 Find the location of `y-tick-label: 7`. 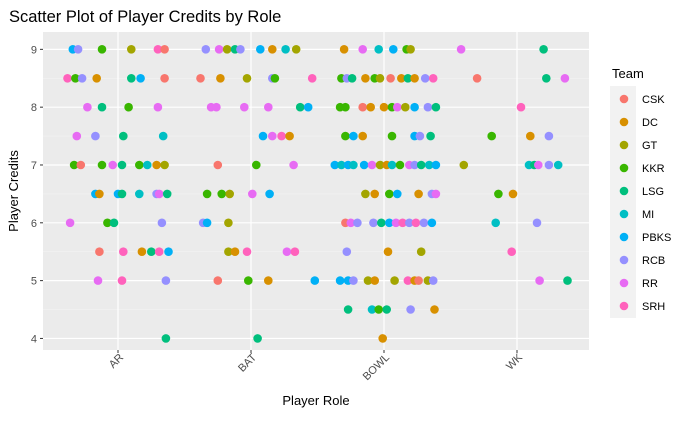

y-tick-label: 7 is located at coordinates (34, 166).